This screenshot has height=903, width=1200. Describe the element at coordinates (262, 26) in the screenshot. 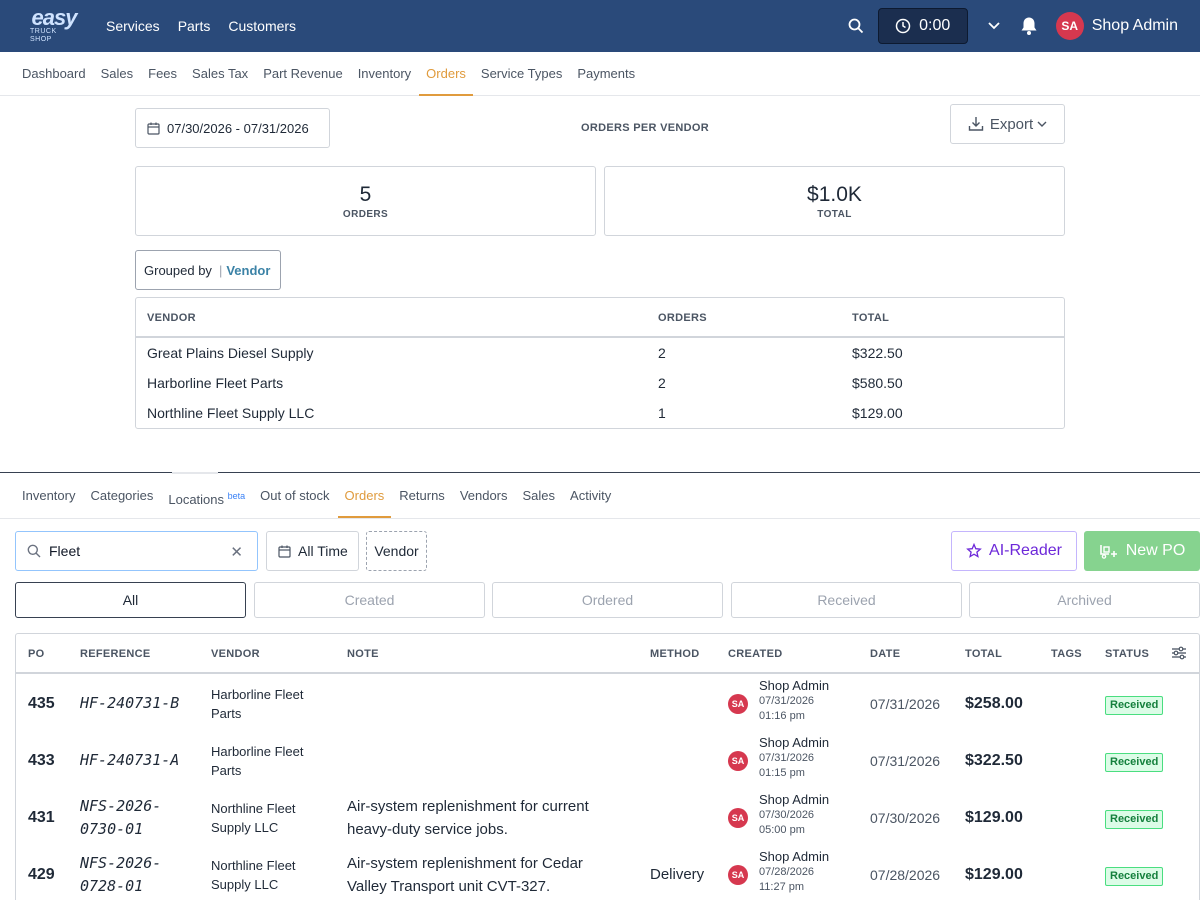

I see `nav-customers: Customers` at that location.